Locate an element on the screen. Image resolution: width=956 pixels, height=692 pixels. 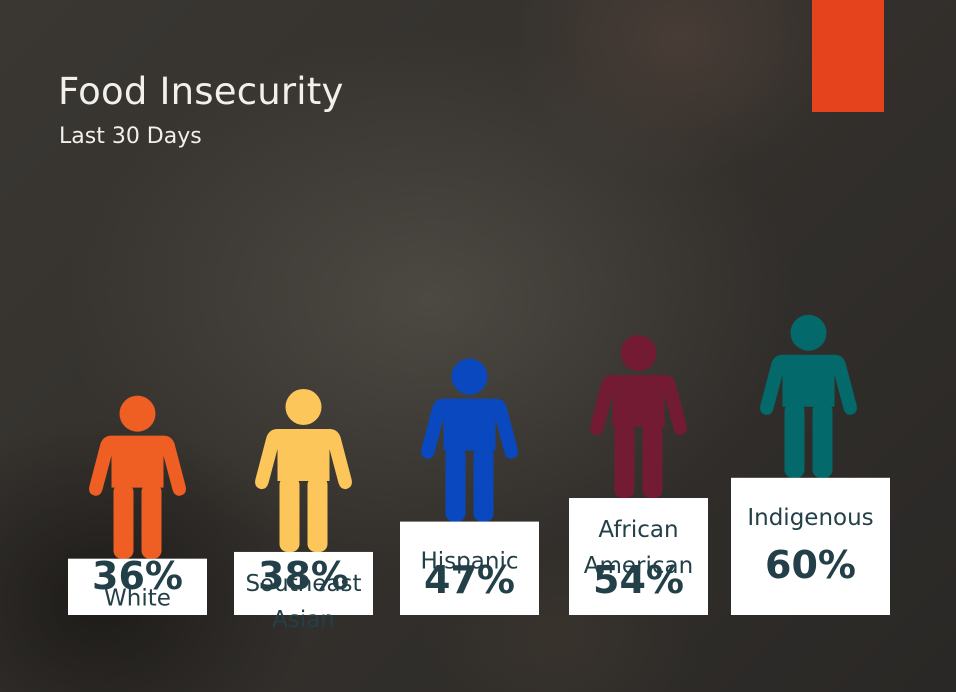
category-label: Indigenous is located at coordinates (810, 518).